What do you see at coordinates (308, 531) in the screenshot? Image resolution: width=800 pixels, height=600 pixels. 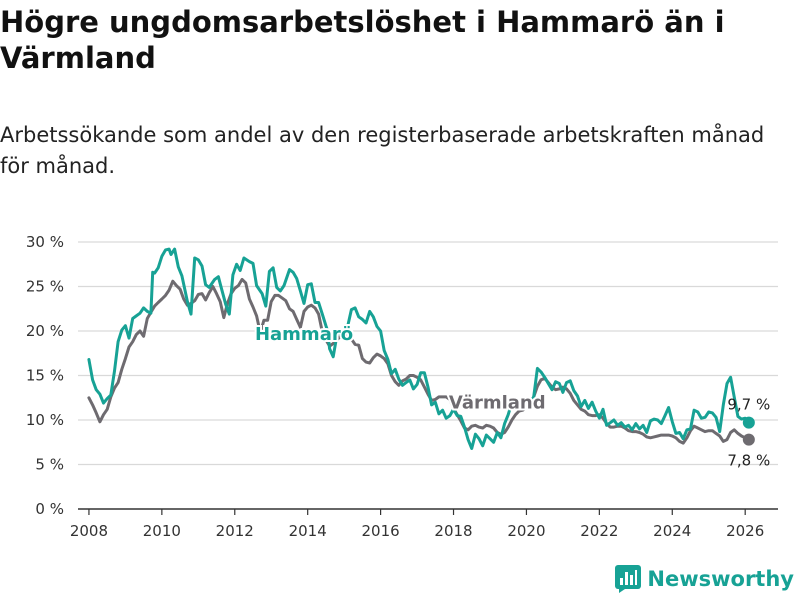 I see `x-tick-label: 2014` at bounding box center [308, 531].